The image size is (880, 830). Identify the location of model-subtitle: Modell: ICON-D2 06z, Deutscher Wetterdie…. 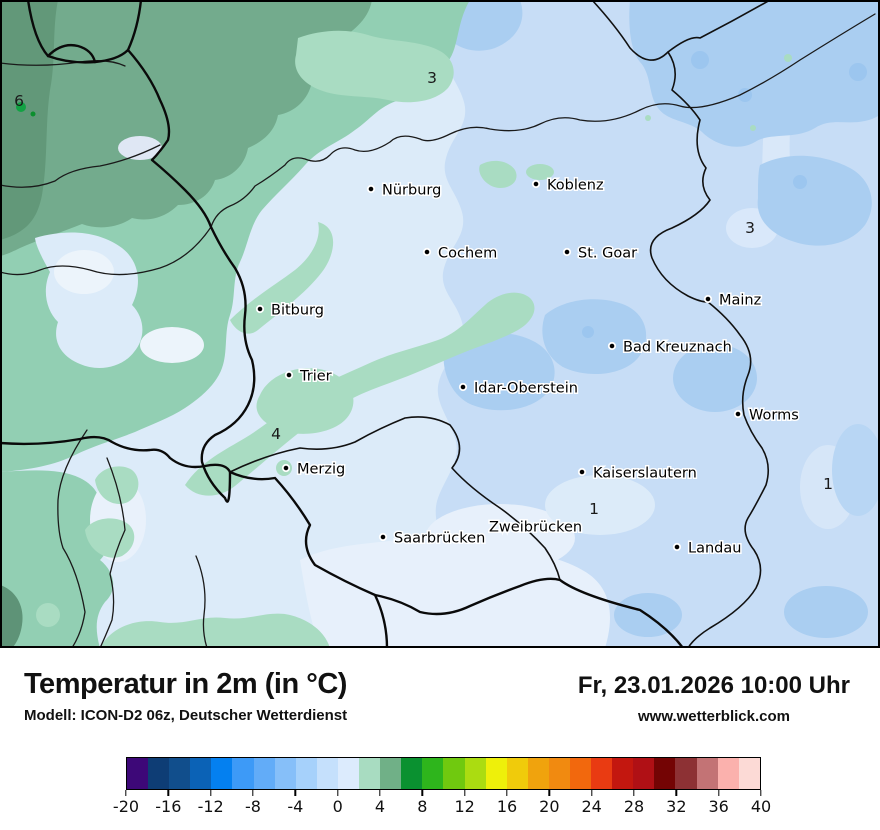
(186, 715).